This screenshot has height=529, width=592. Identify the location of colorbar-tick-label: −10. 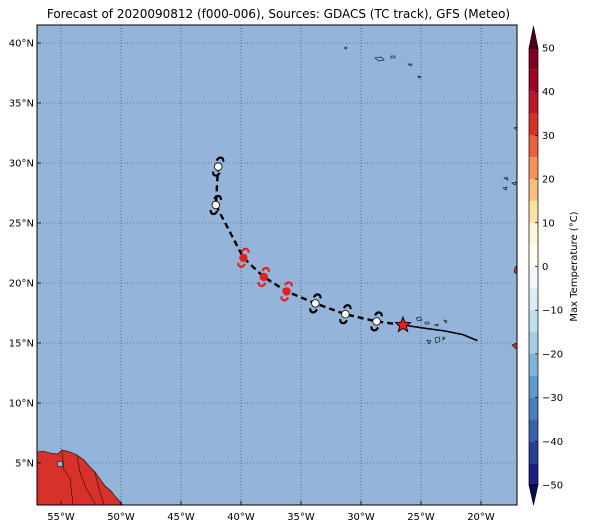
(552, 311).